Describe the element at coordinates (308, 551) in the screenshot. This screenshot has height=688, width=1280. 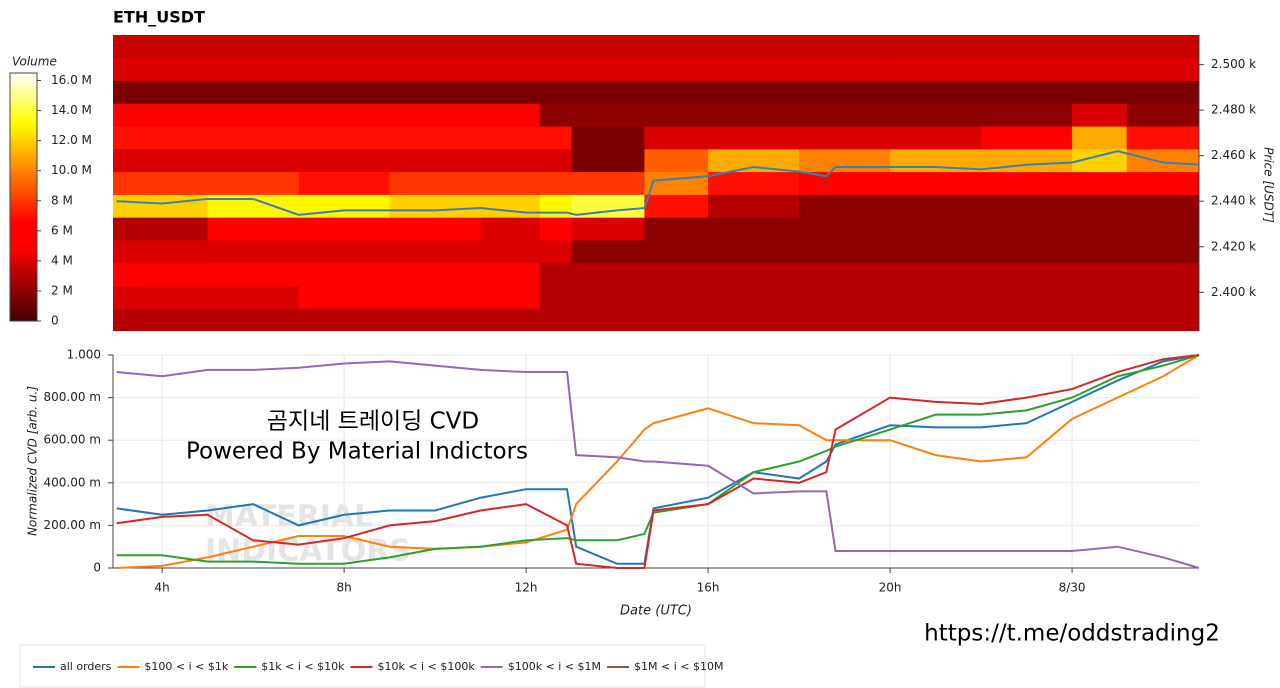
I see `watermark: INDICATORS` at that location.